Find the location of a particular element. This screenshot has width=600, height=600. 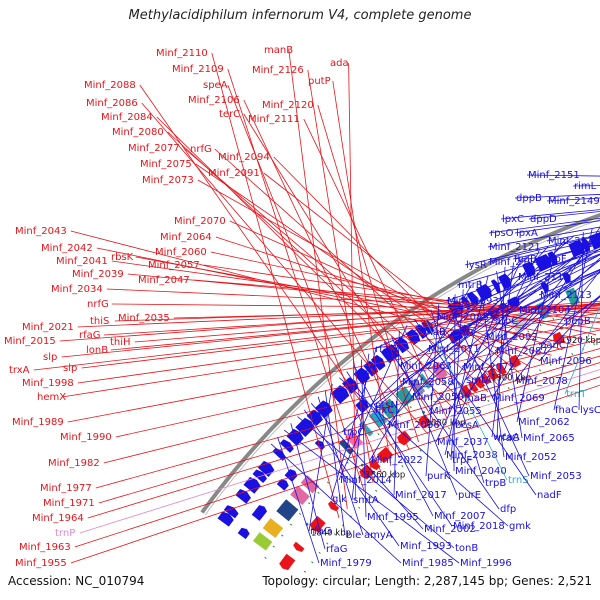

minus-gene-label: trpB is located at coordinates (495, 483).